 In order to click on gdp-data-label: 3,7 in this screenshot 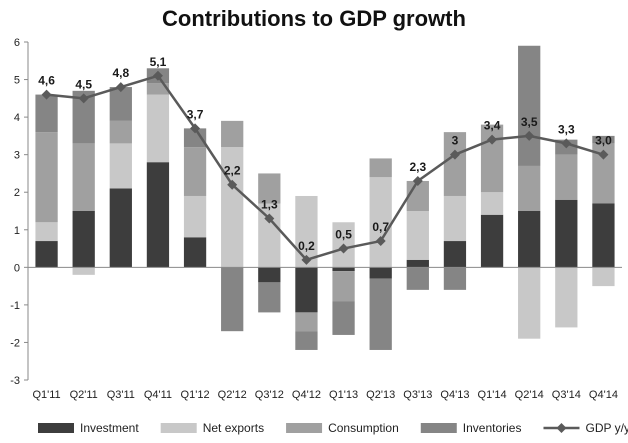, I will do `click(195, 114)`.